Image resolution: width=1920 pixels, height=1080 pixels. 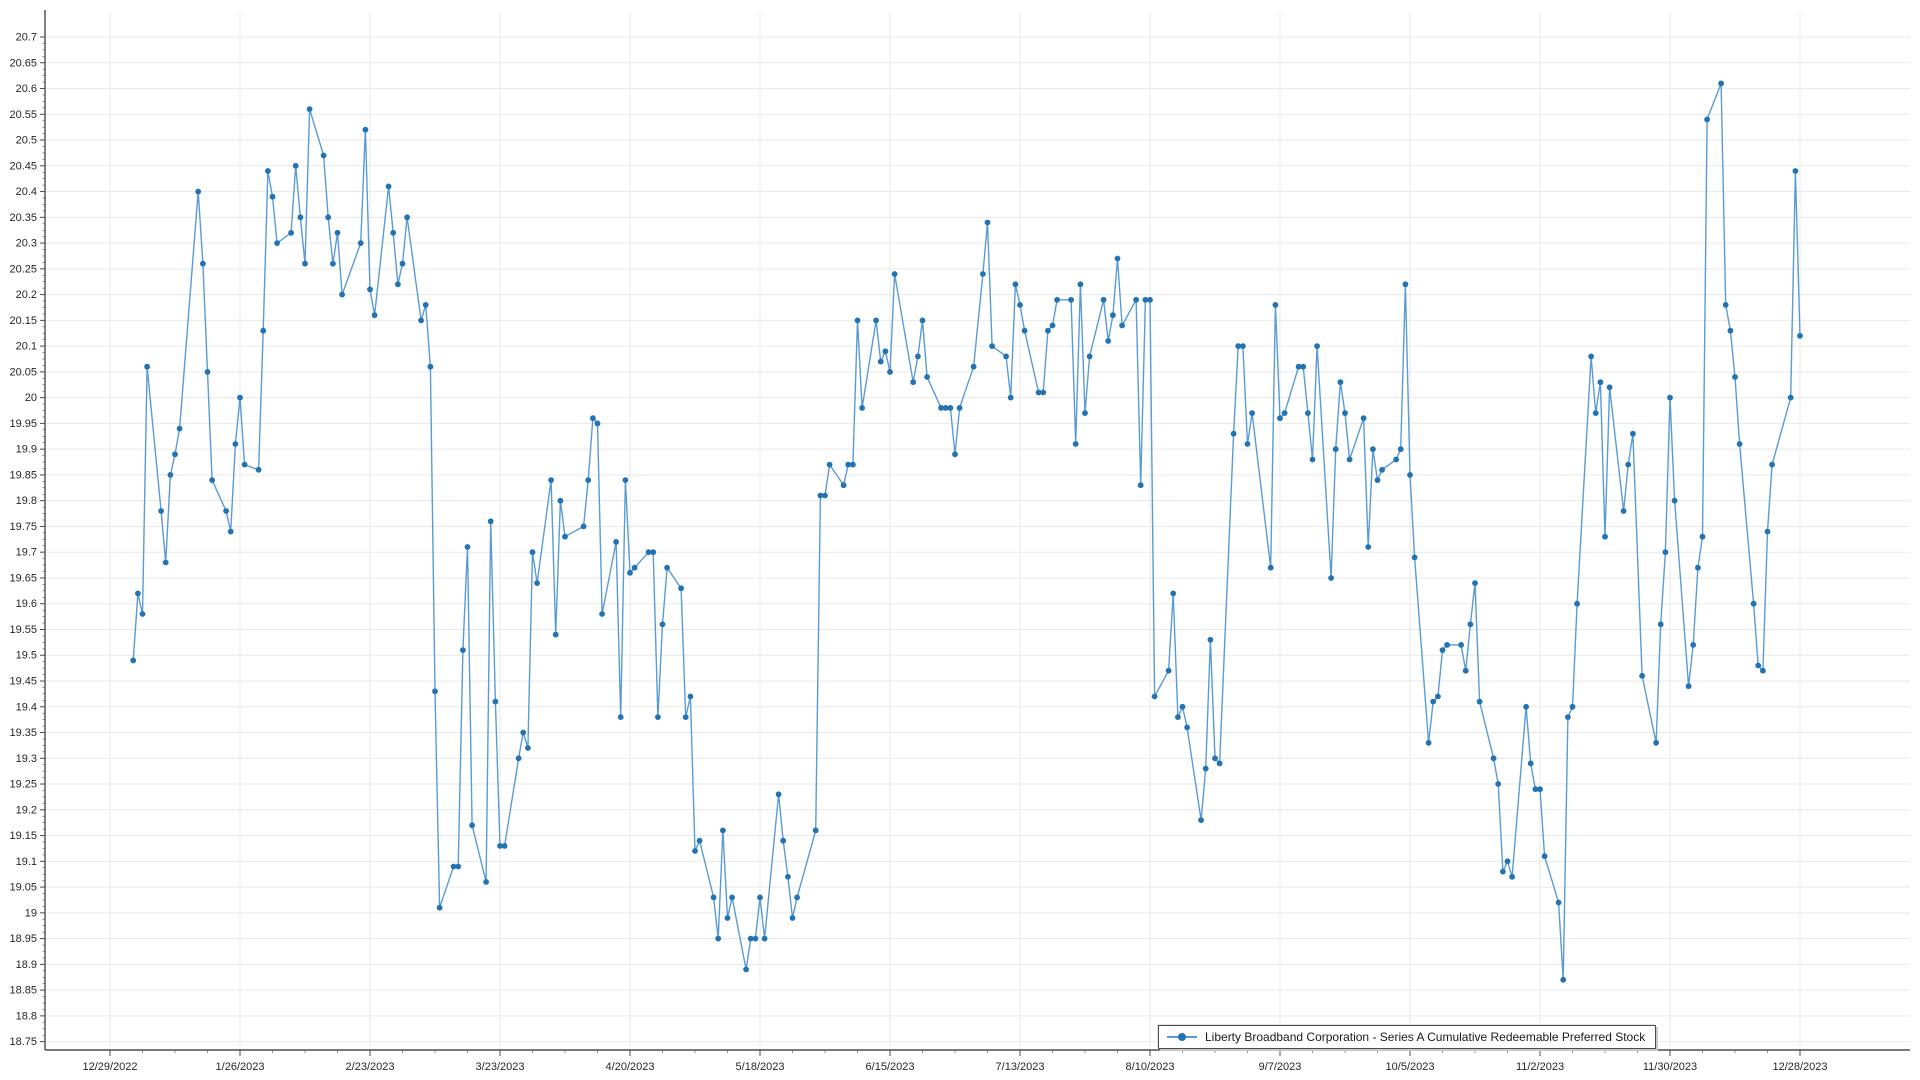 What do you see at coordinates (23, 475) in the screenshot?
I see `y-axis-label: 19.85` at bounding box center [23, 475].